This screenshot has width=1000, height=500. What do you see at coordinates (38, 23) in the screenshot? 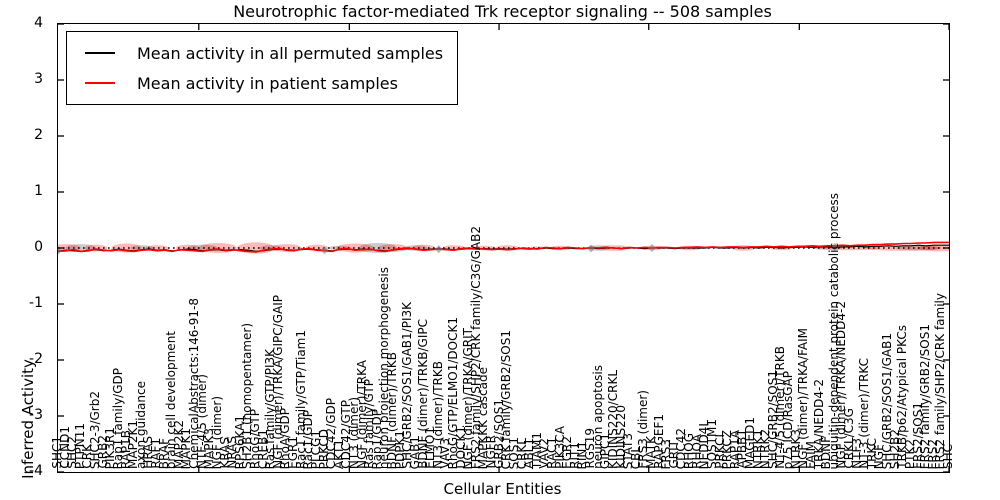
I see `y-tick-label: 4` at bounding box center [38, 23].